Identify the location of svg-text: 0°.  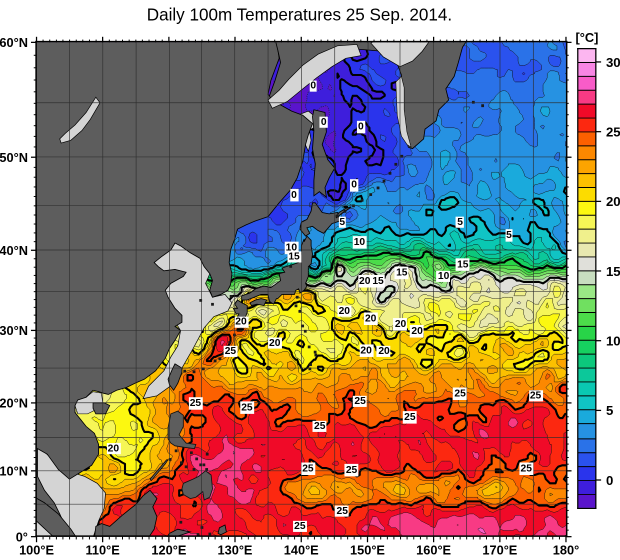
(22, 536).